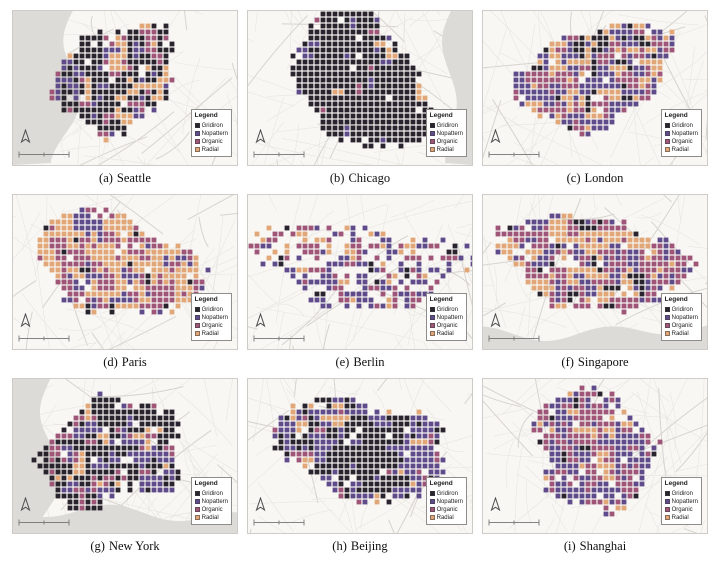  Describe the element at coordinates (133, 178) in the screenshot. I see `panel-caption-city: Seattle` at that location.